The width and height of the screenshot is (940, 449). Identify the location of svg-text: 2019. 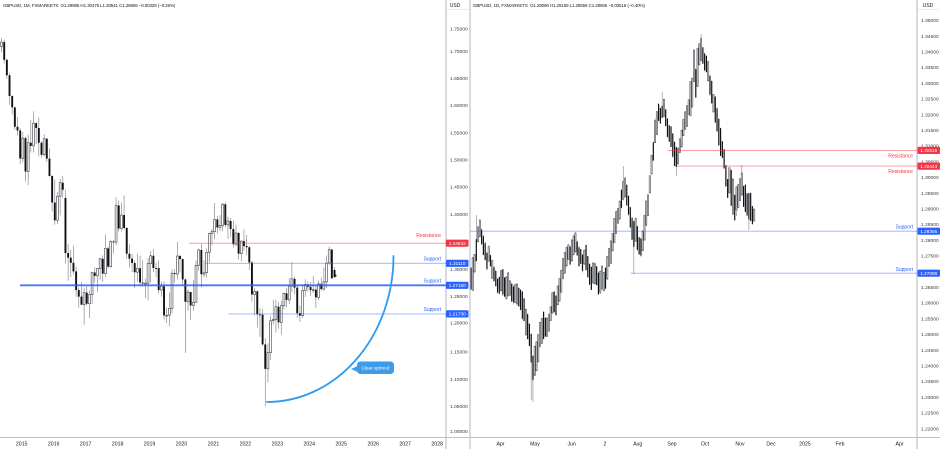
(150, 445).